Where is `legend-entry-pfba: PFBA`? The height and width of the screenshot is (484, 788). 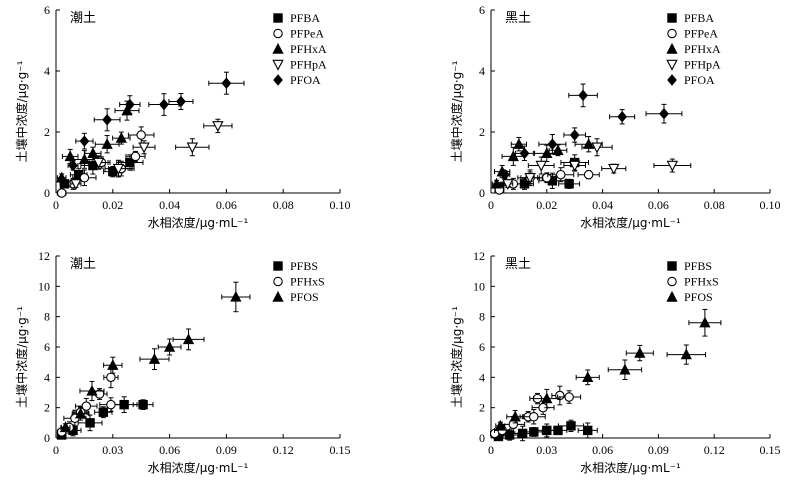 legend-entry-pfba: PFBA is located at coordinates (296, 18).